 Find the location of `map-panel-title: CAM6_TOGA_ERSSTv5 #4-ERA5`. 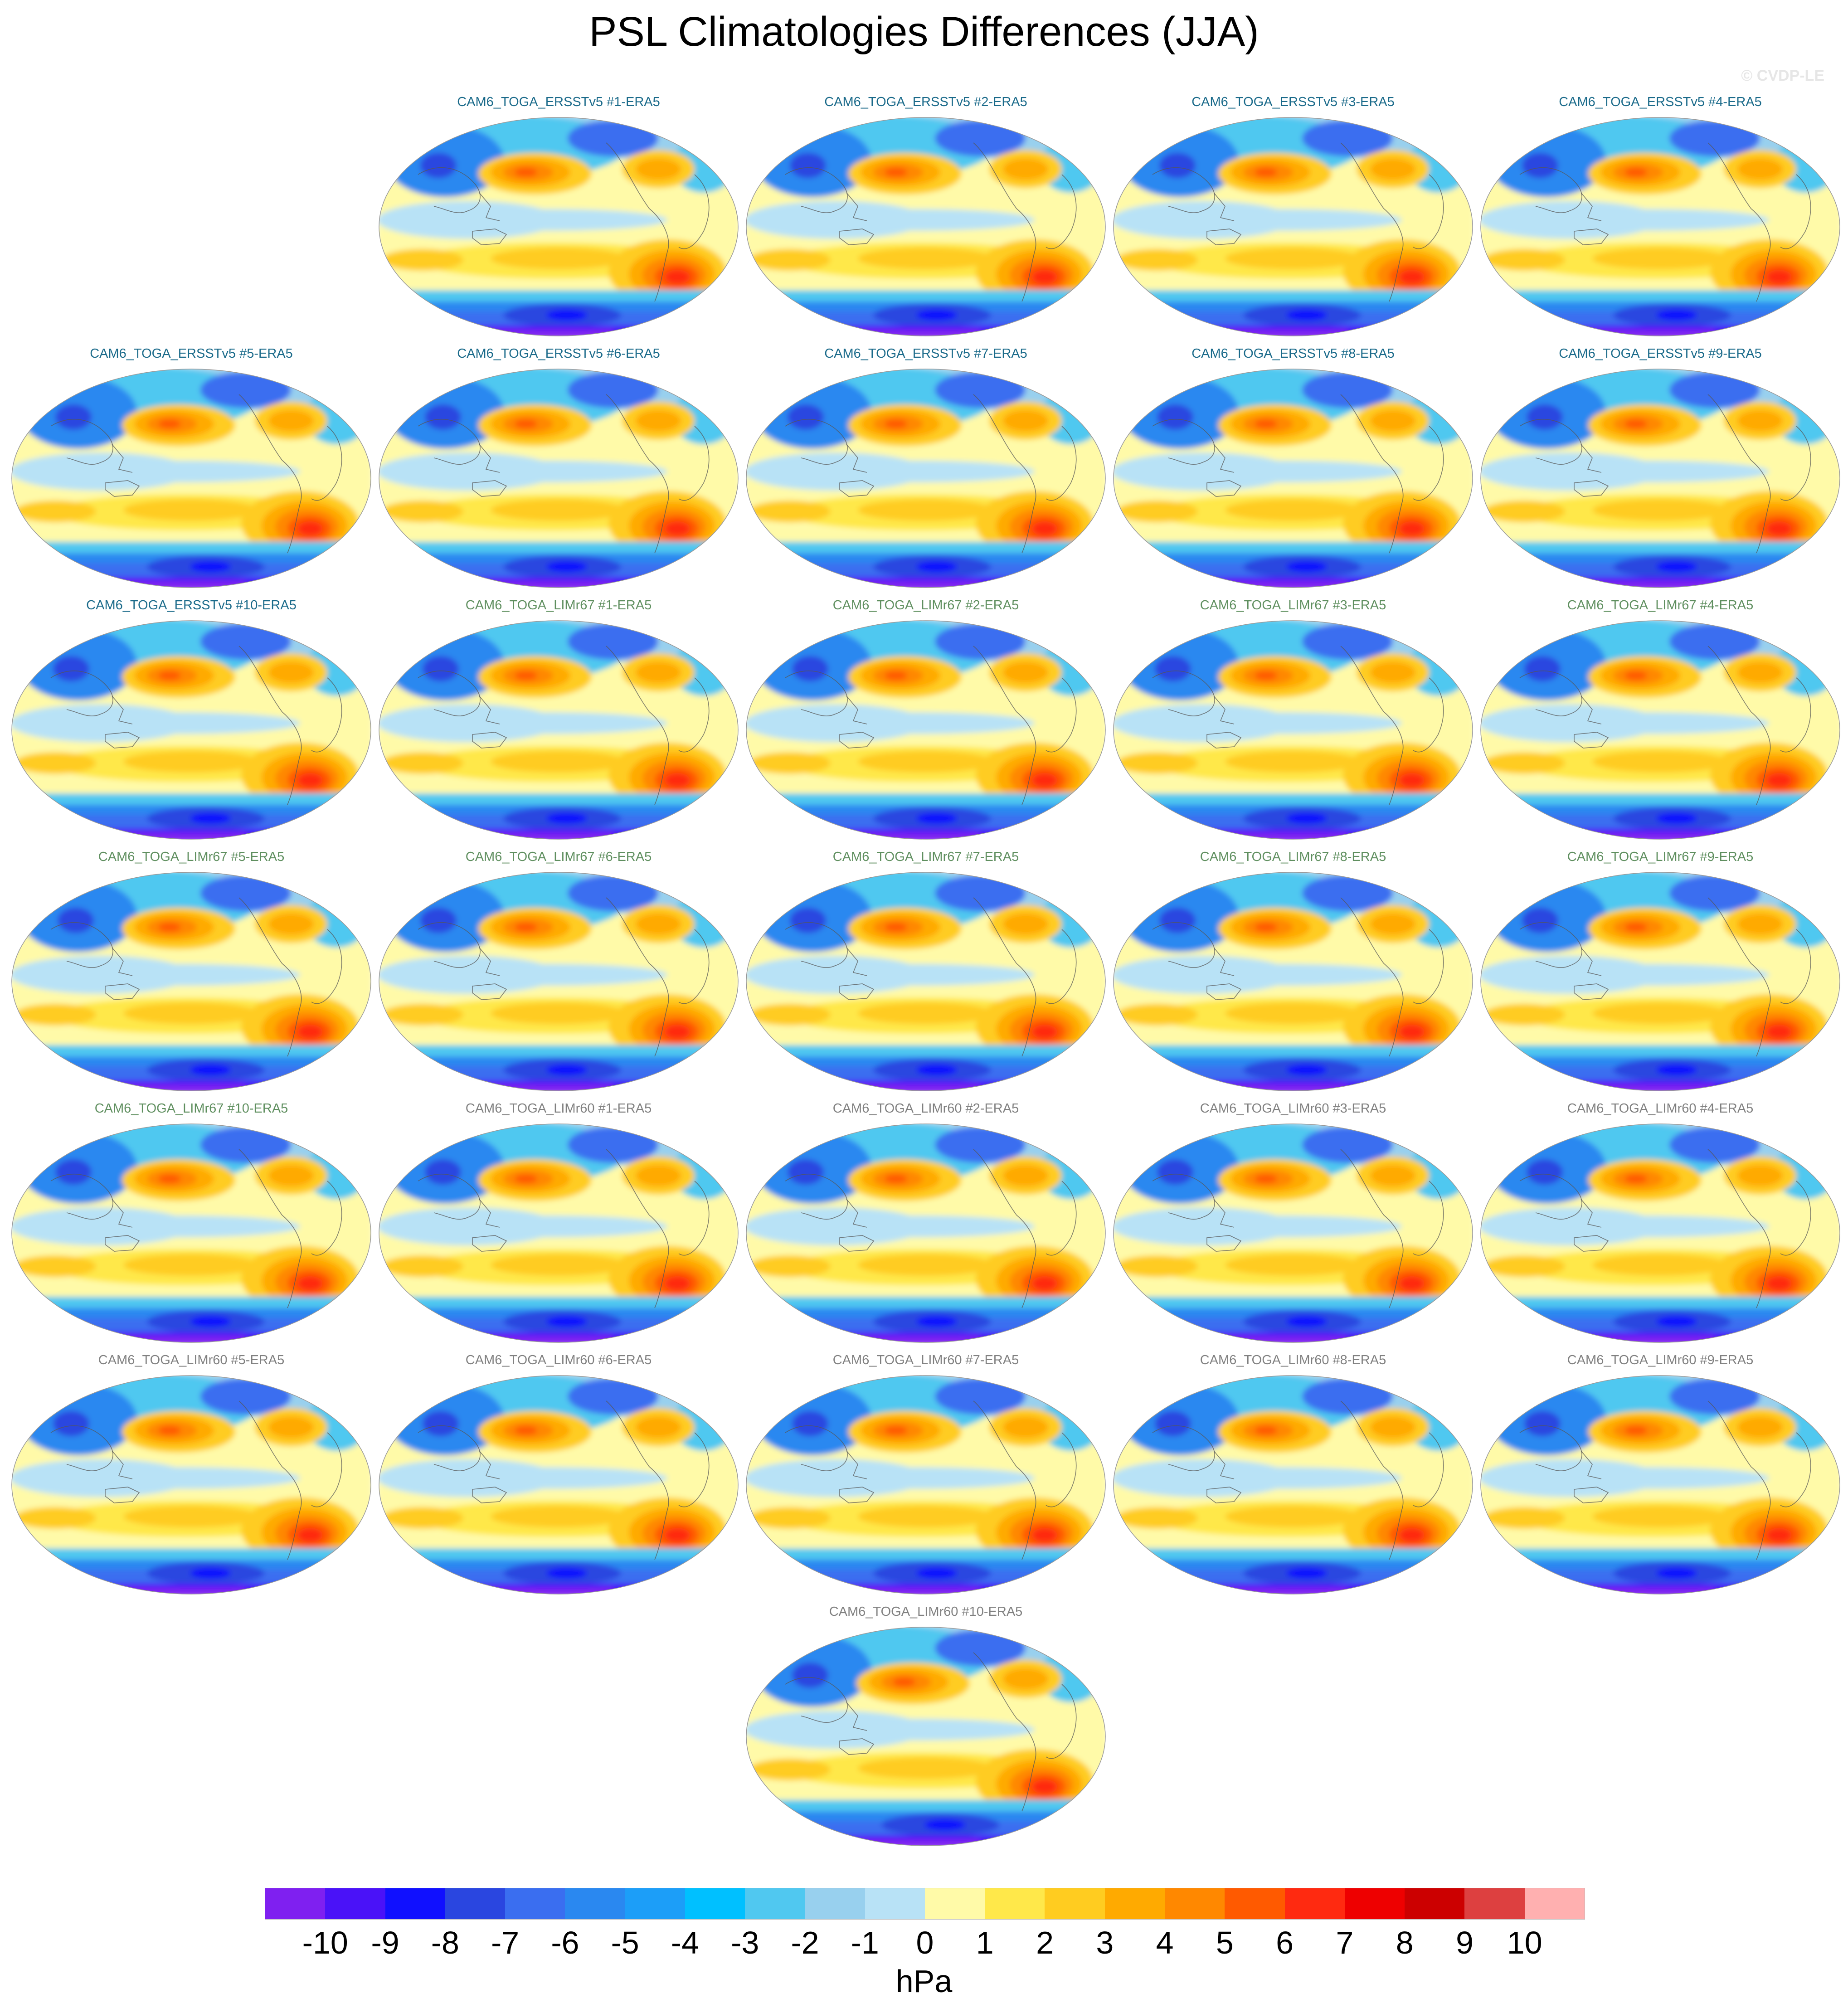

map-panel-title: CAM6_TOGA_ERSSTv5 #4-ERA5 is located at coordinates (1661, 102).